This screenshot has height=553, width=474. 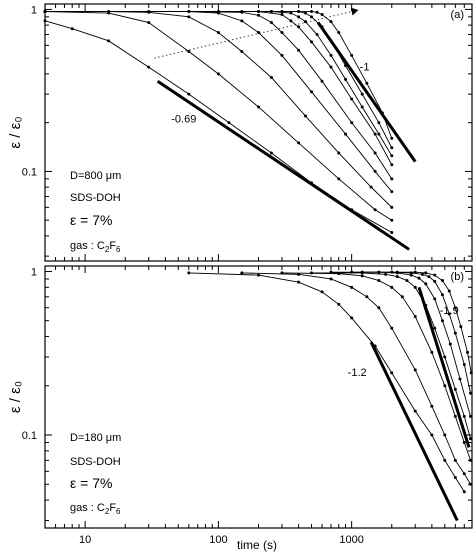 I want to click on annotations-a: D=800 μm SDS-DOH ε = 7% gas : C2F6, so click(x=95, y=212).